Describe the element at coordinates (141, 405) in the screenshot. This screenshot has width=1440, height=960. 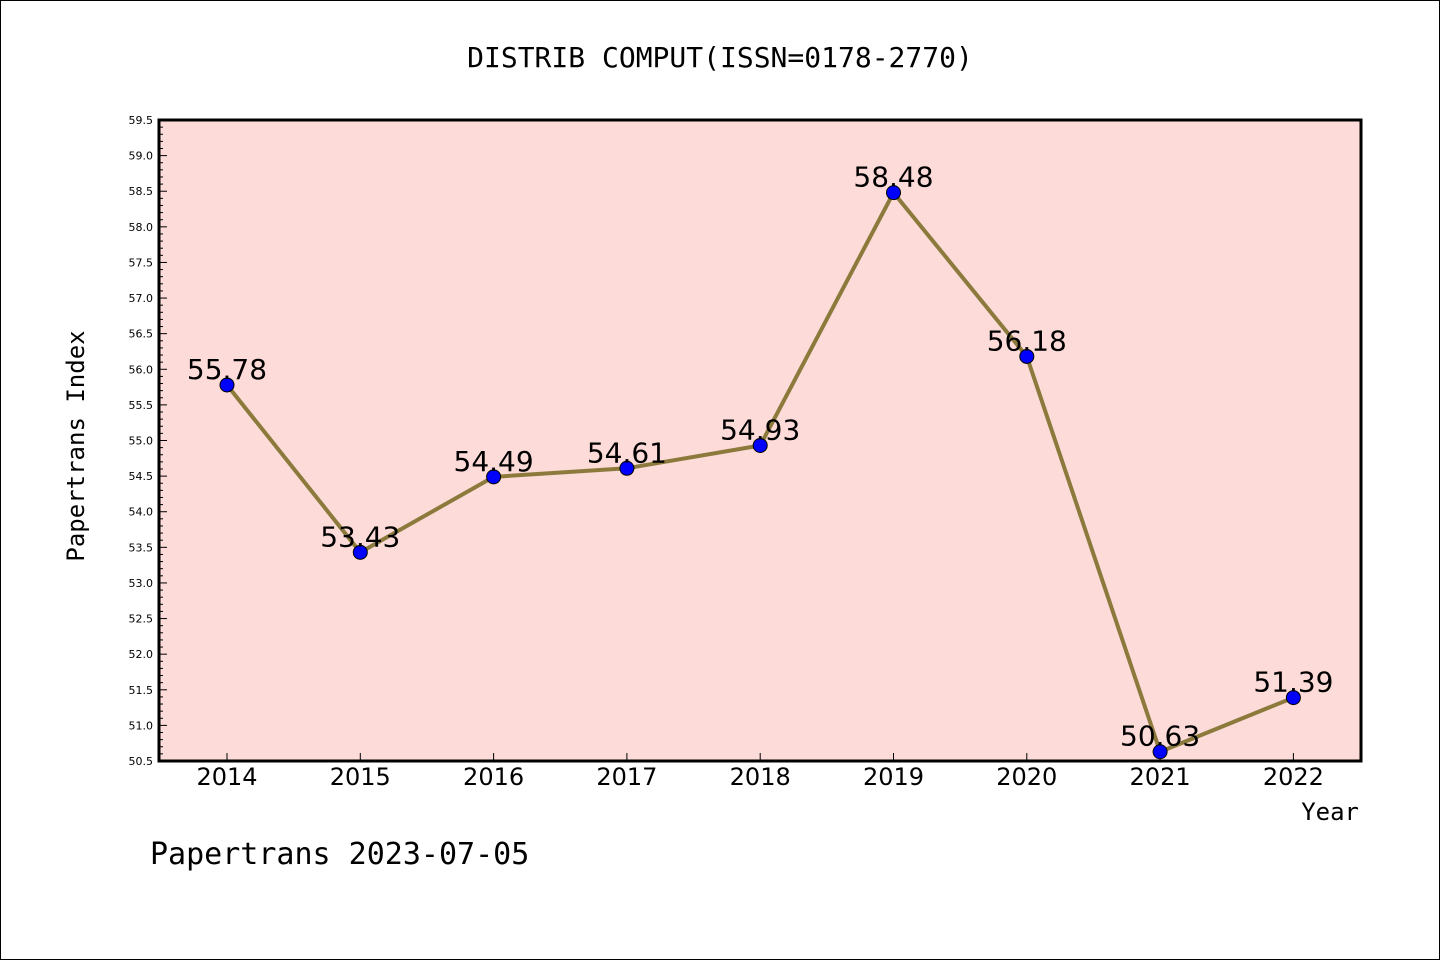
I see `y-tick-label: 55.5` at that location.